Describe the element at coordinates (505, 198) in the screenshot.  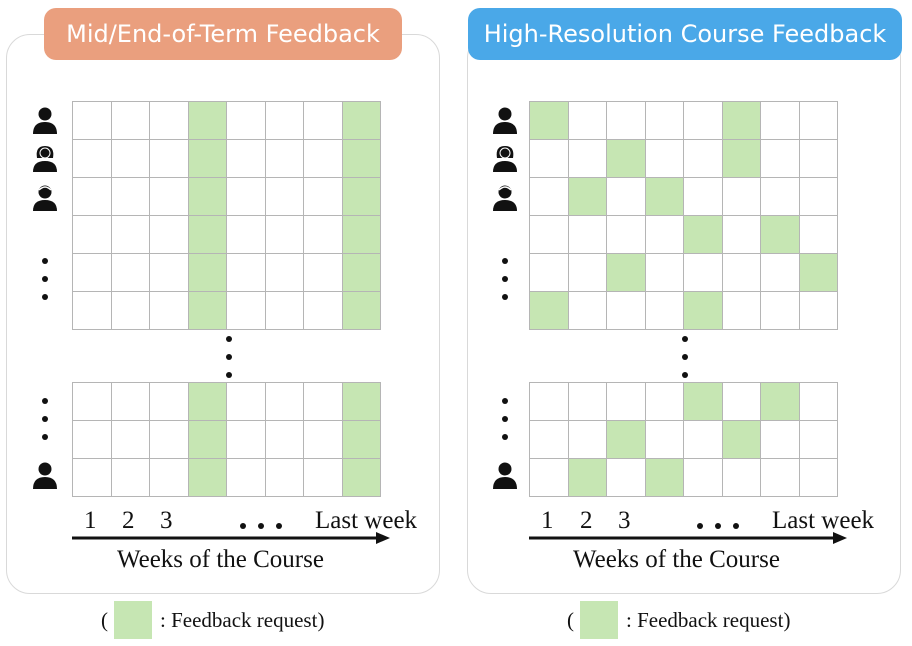
I see `person-short-hair-icon` at that location.